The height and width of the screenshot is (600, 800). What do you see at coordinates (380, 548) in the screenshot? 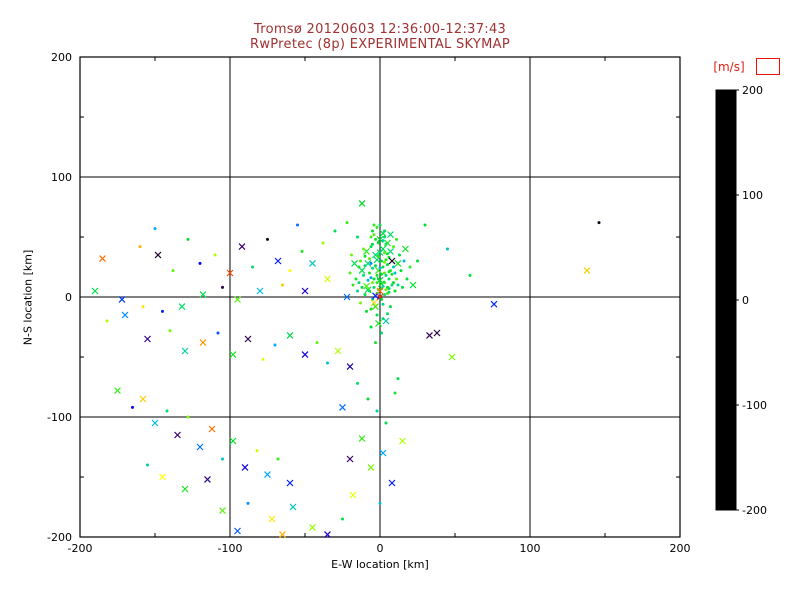
I see `x-tick-label: 0` at bounding box center [380, 548].